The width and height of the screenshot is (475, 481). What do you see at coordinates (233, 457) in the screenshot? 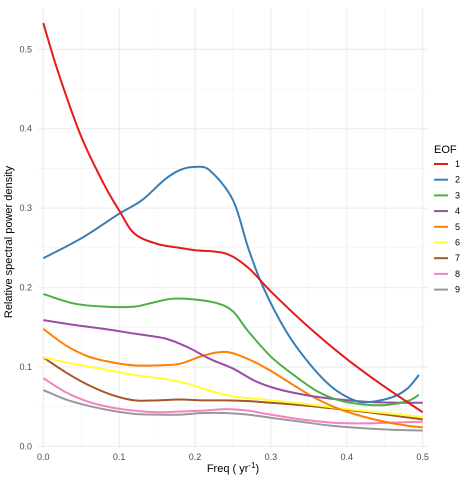
I see `x-axis-ticks: 0.0 0.1 0.2 0.3 0.4 0.5` at bounding box center [233, 457].